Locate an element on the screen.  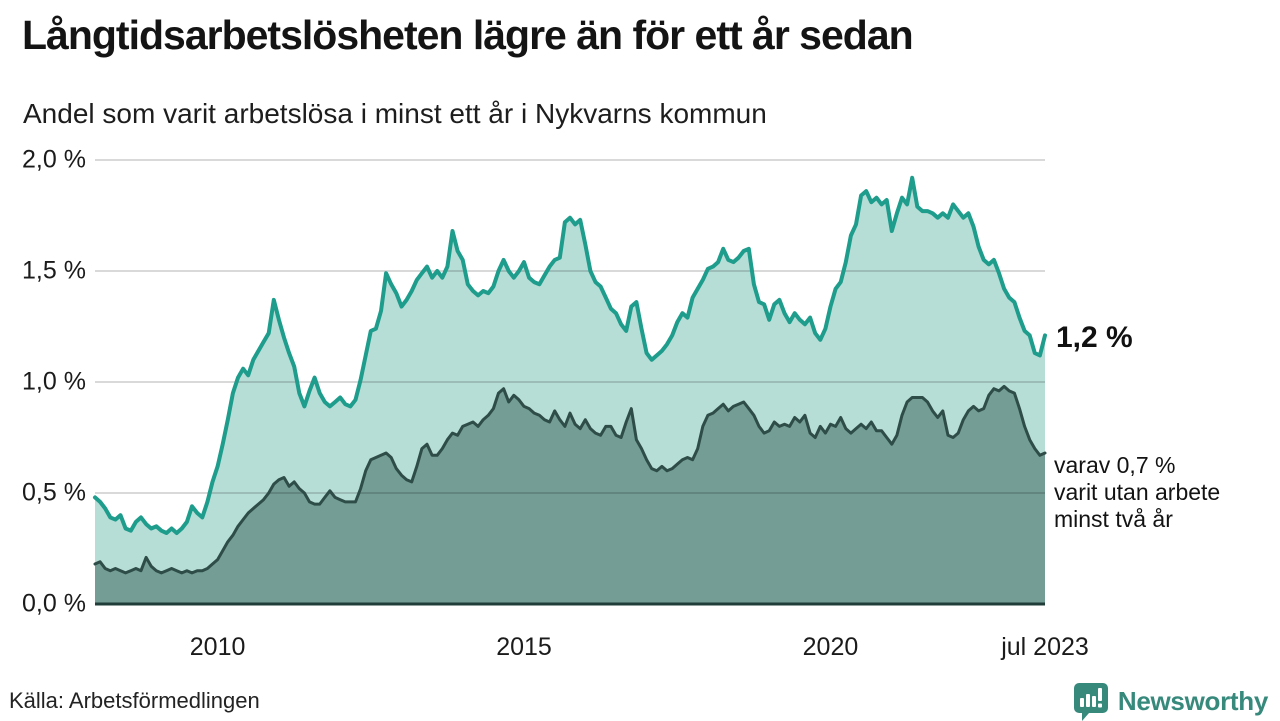
x-tick-label: 2020 is located at coordinates (830, 647).